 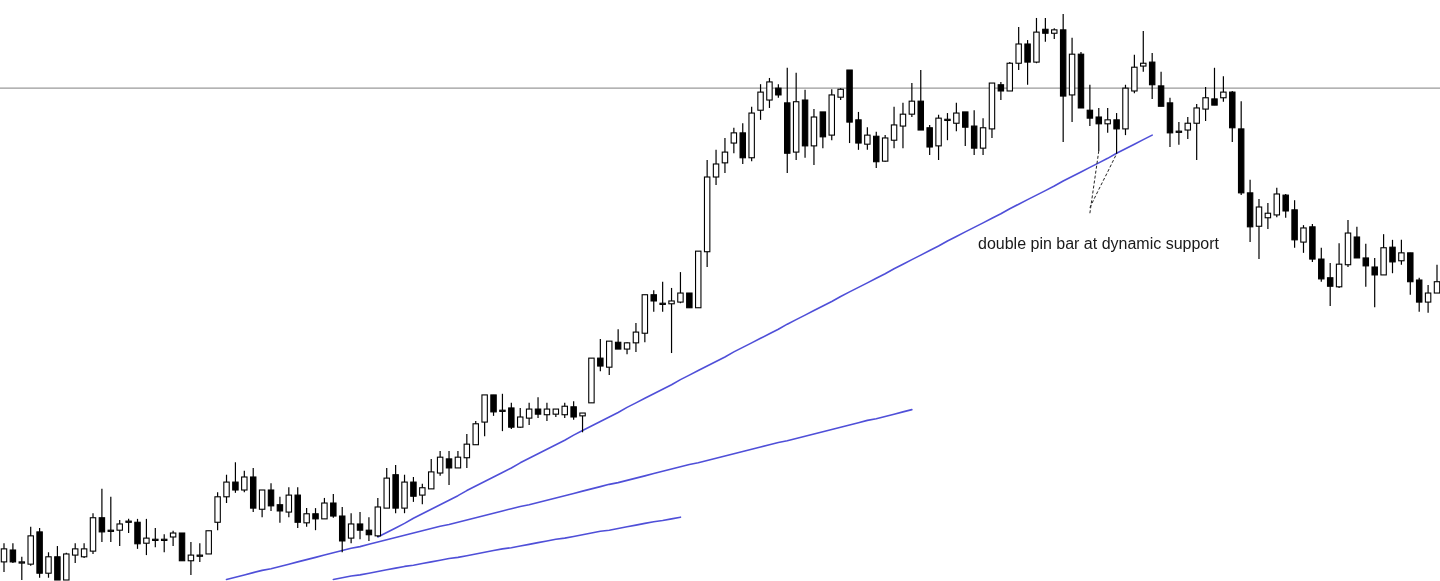 I want to click on annotation: double pin bar at dynamic support, so click(x=1099, y=243).